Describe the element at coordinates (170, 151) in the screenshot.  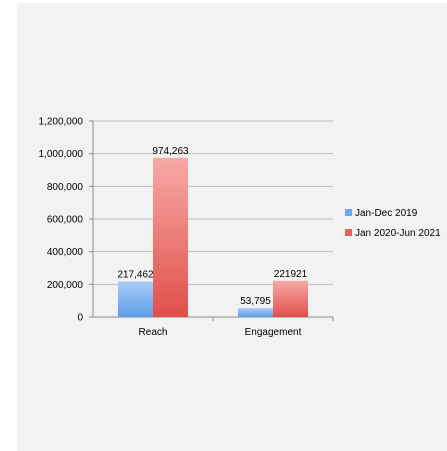
I see `data-label: 974,263` at that location.